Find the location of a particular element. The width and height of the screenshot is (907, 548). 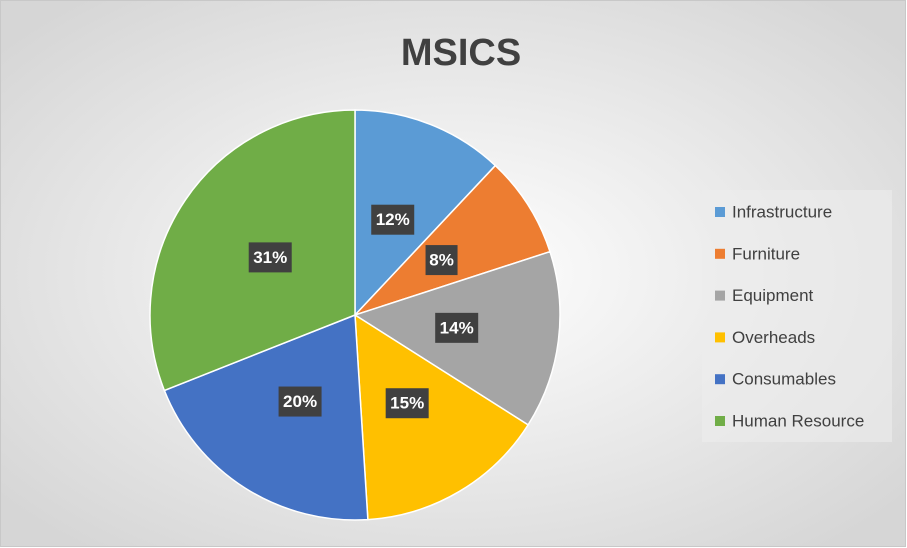

data-label: 8% is located at coordinates (441, 260).